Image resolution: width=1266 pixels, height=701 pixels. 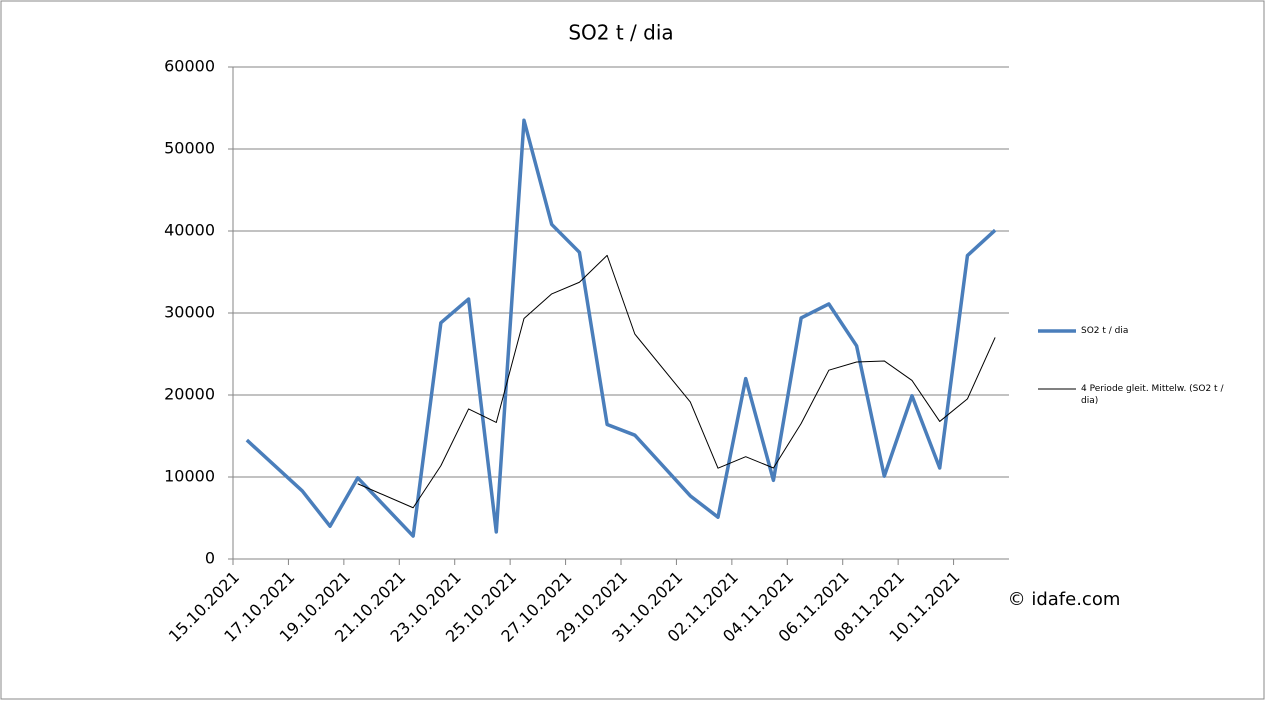 What do you see at coordinates (210, 558) in the screenshot?
I see `y-tick-label: 0` at bounding box center [210, 558].